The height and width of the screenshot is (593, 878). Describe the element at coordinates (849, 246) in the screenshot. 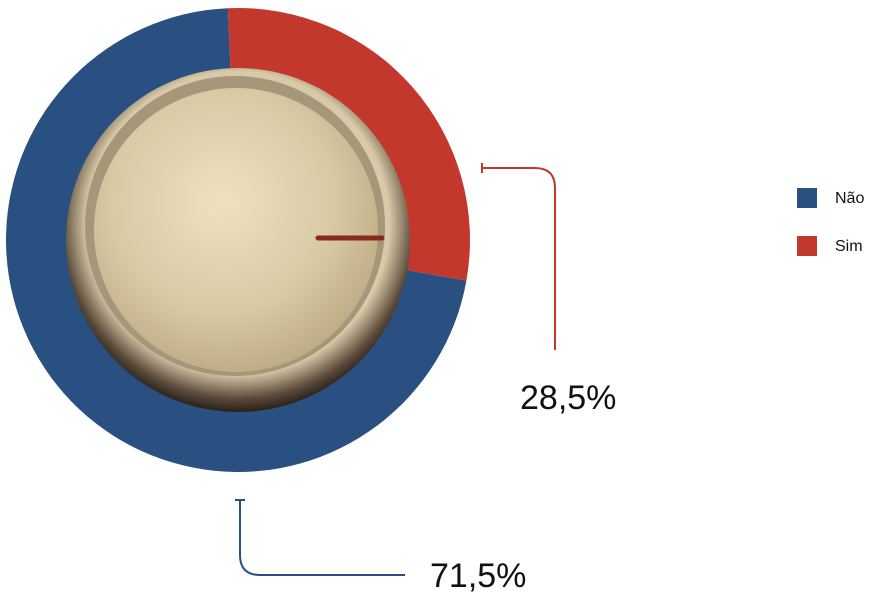

I see `legend-label: Sim` at that location.